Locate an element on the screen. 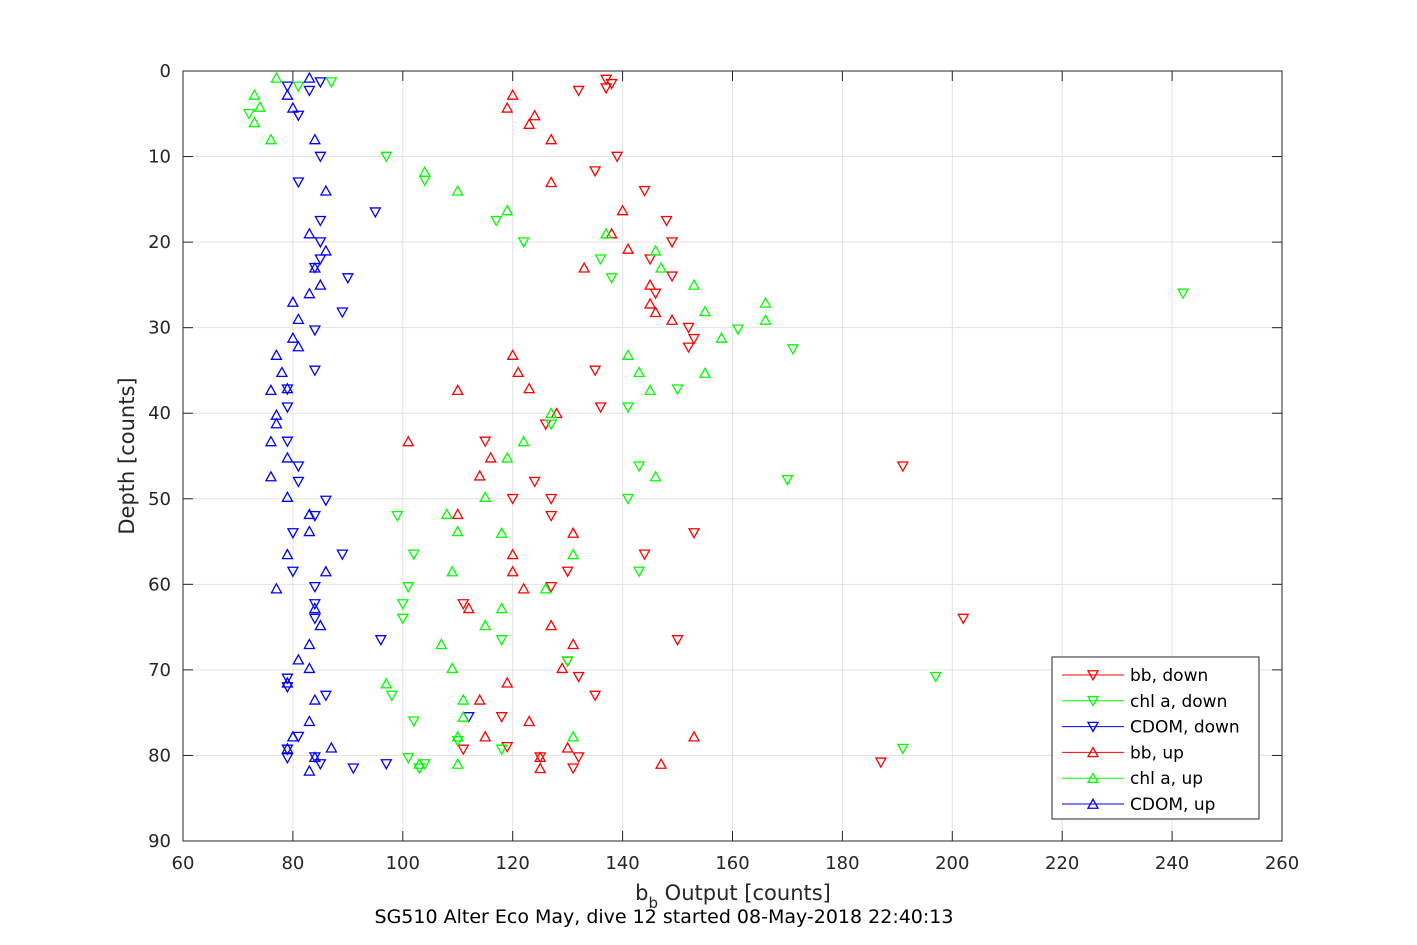  legend-label: CDOM, down is located at coordinates (1185, 728).